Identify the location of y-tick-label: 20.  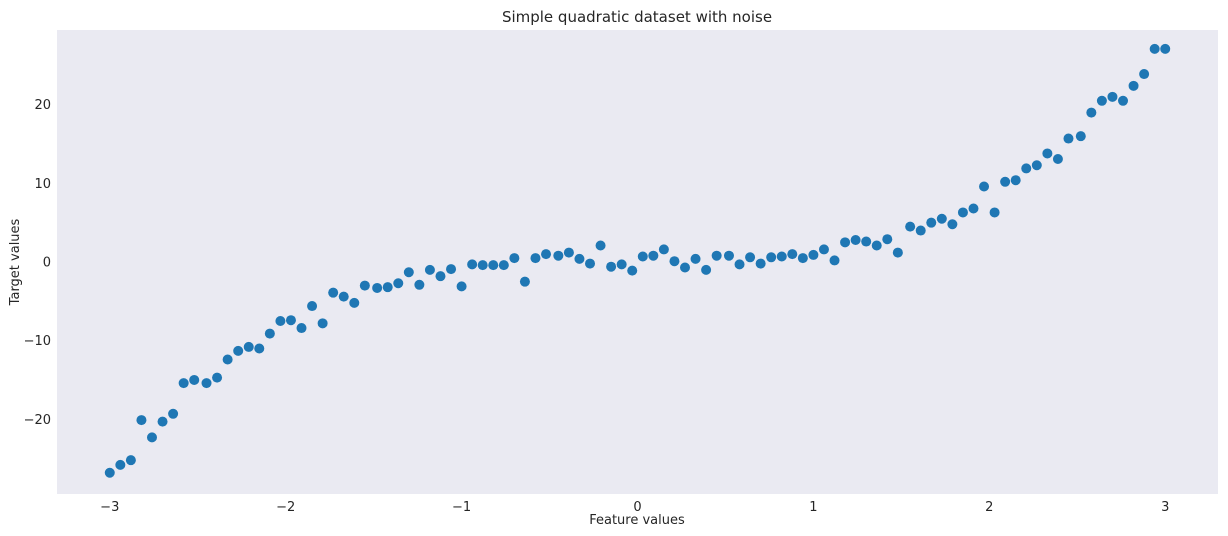
(42, 105).